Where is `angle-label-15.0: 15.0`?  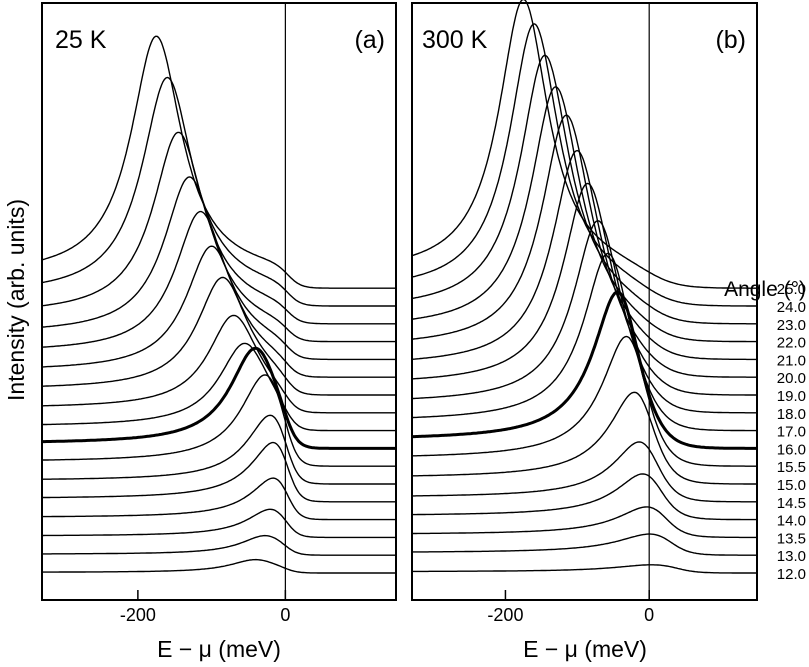
angle-label-15.0: 15.0 is located at coordinates (791, 485).